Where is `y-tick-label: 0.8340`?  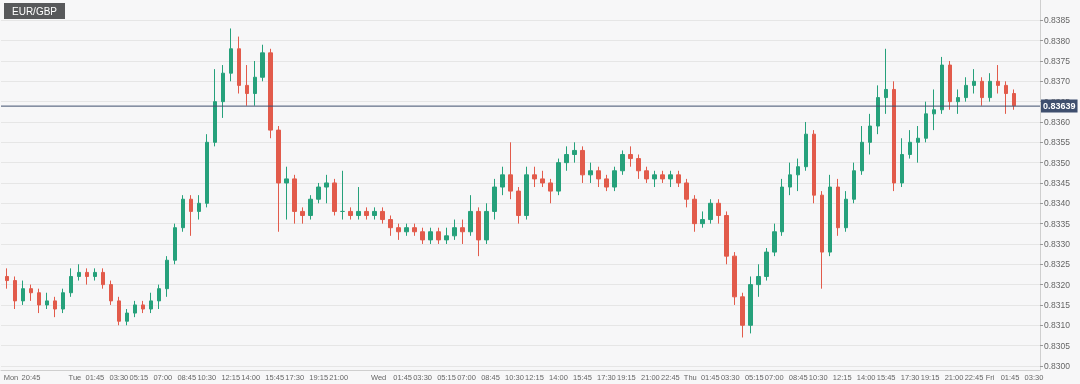 y-tick-label: 0.8340 is located at coordinates (1057, 203).